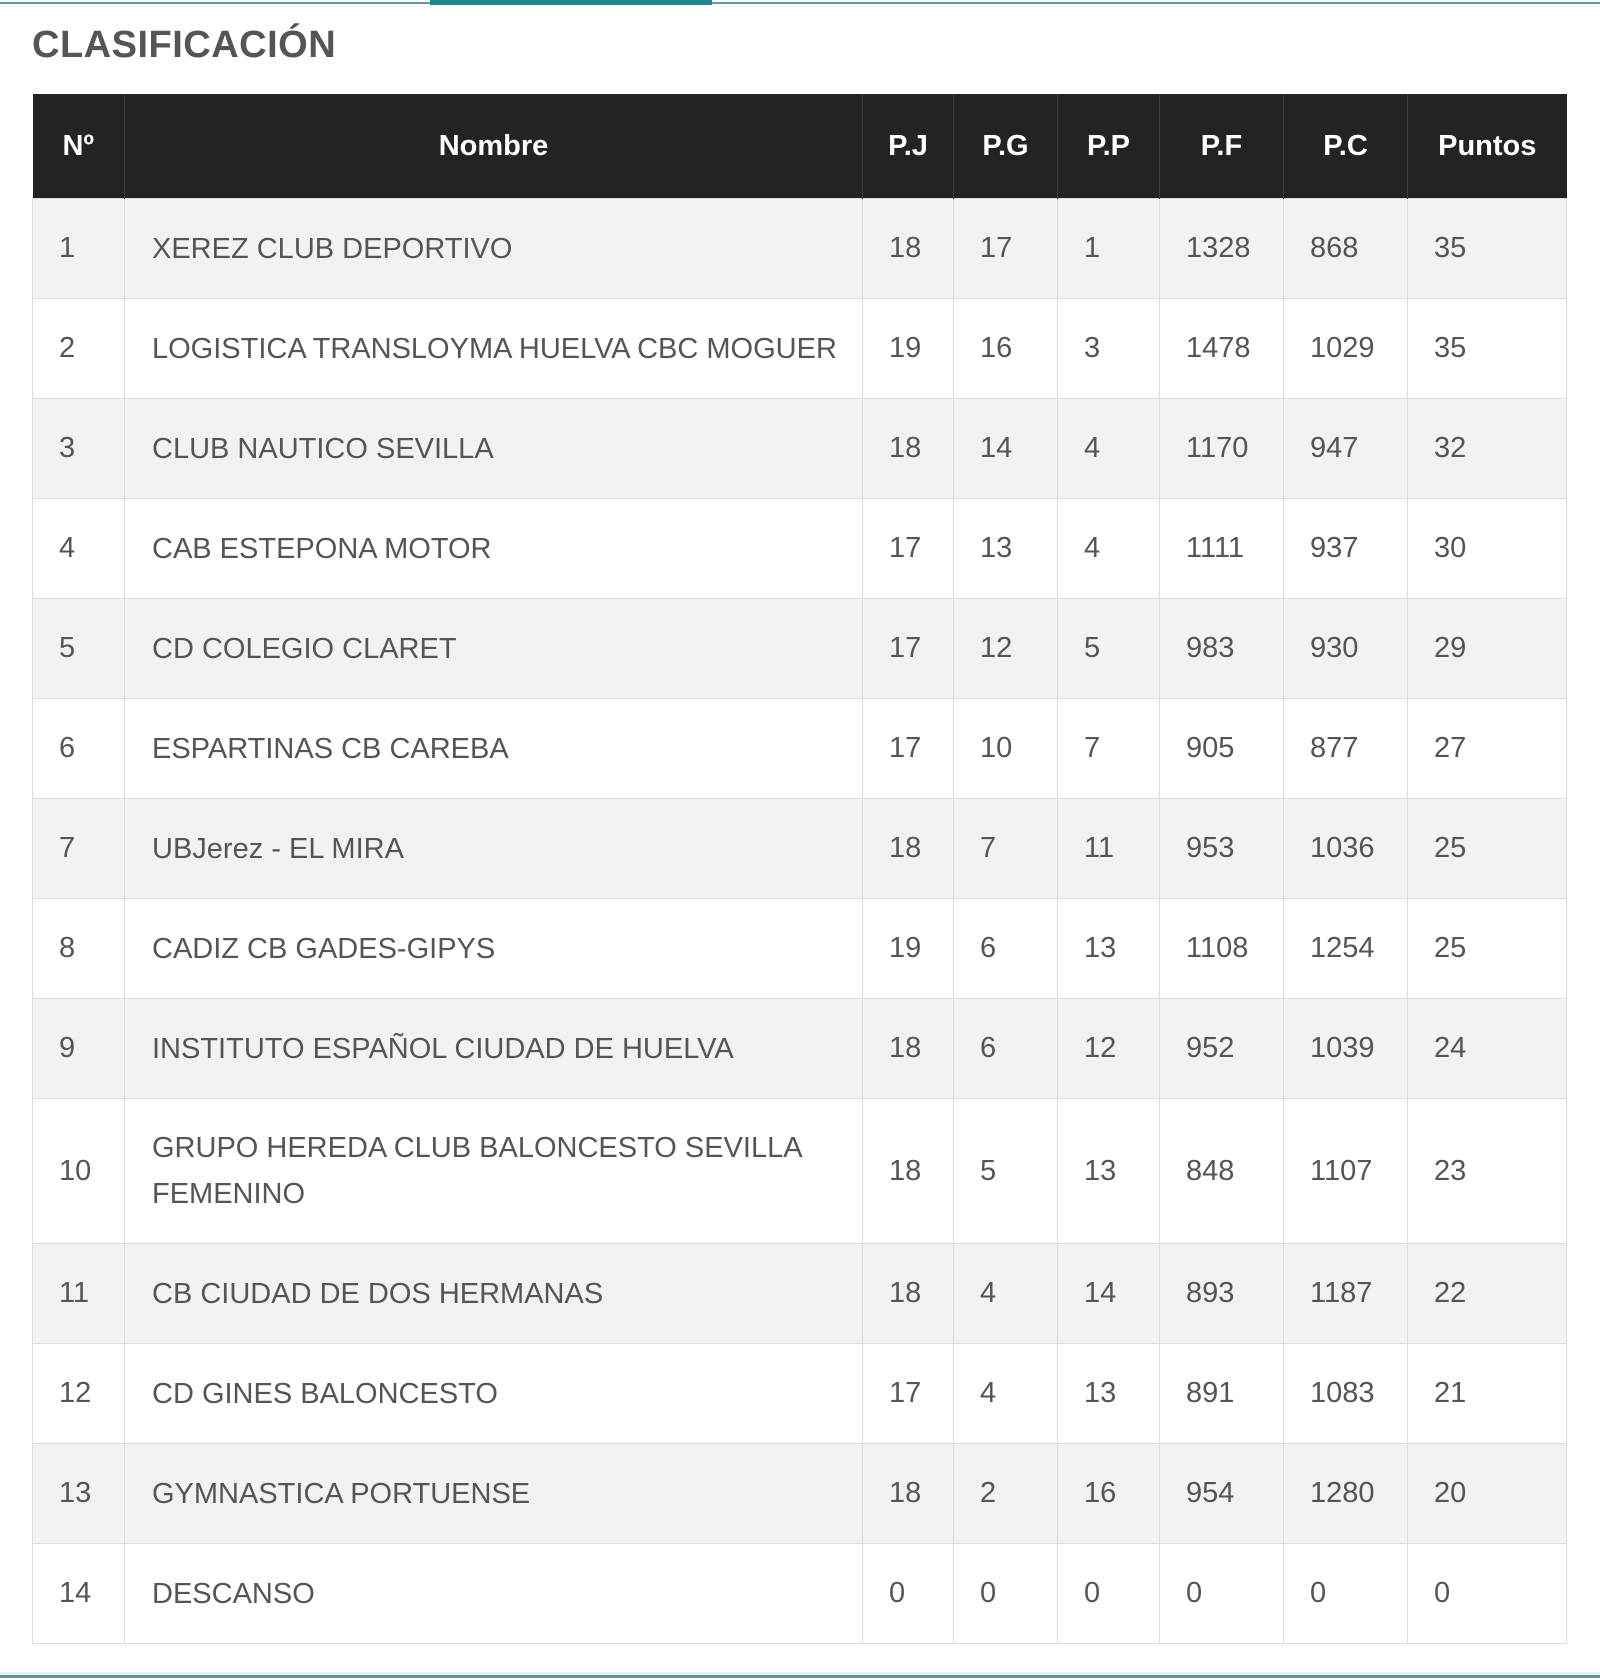 This screenshot has height=1680, width=1600. Describe the element at coordinates (493, 948) in the screenshot. I see `cell-team-name: CADIZ CB GADES-GIPYS` at that location.